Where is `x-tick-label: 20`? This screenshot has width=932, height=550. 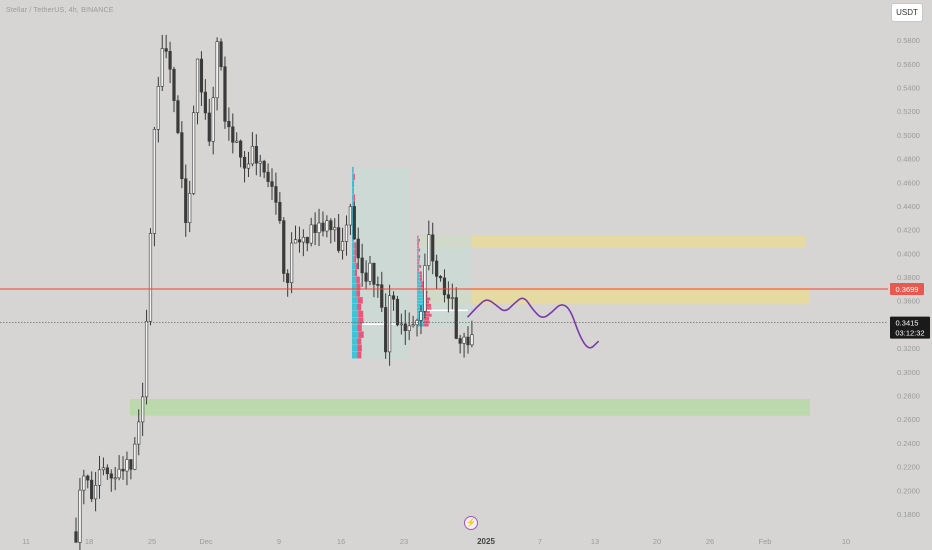
x-tick-label: 20 is located at coordinates (657, 541).